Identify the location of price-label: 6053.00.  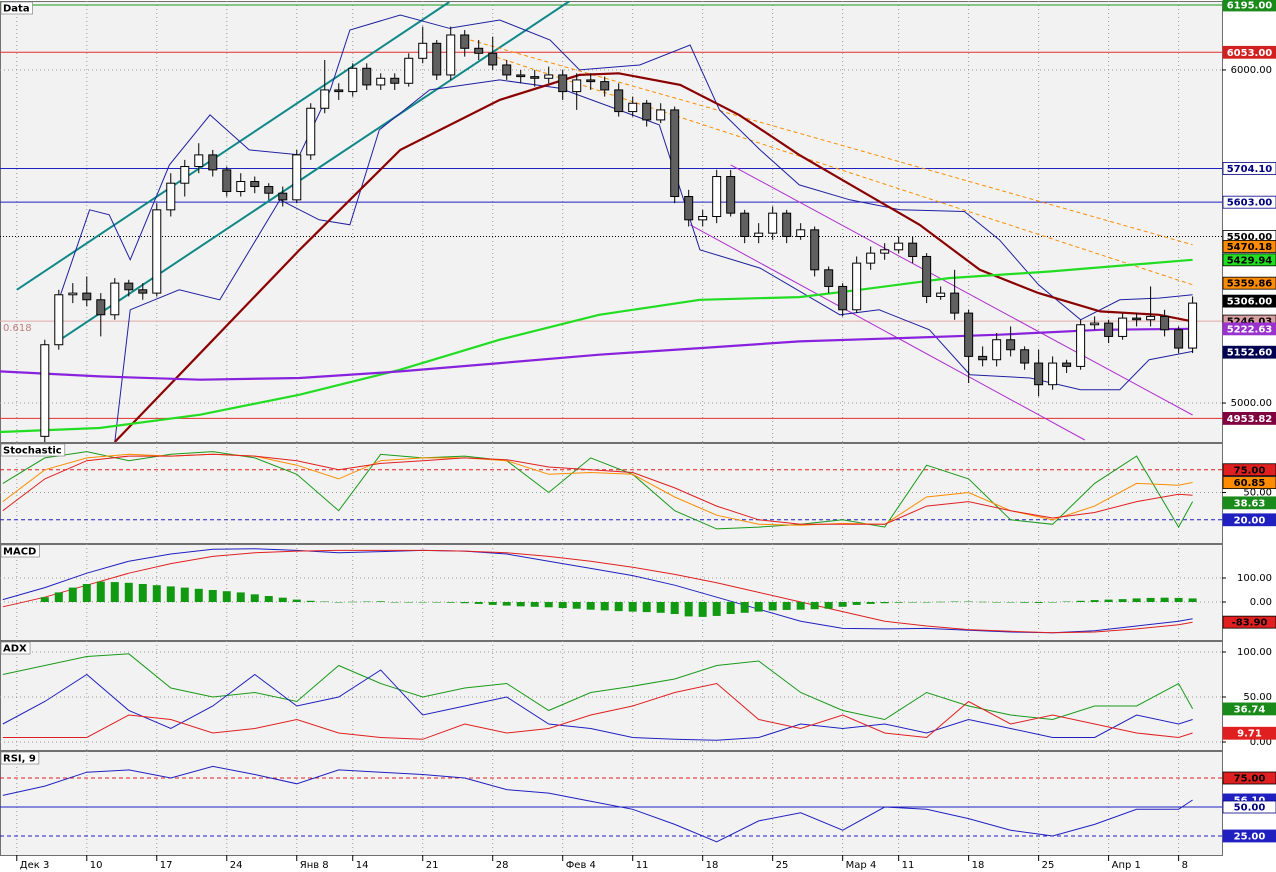
(1250, 53).